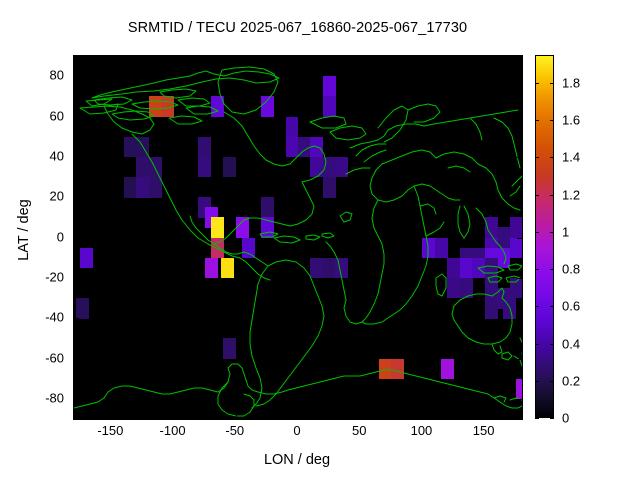 The width and height of the screenshot is (640, 480). Describe the element at coordinates (235, 430) in the screenshot. I see `x-tick-label: -50` at that location.